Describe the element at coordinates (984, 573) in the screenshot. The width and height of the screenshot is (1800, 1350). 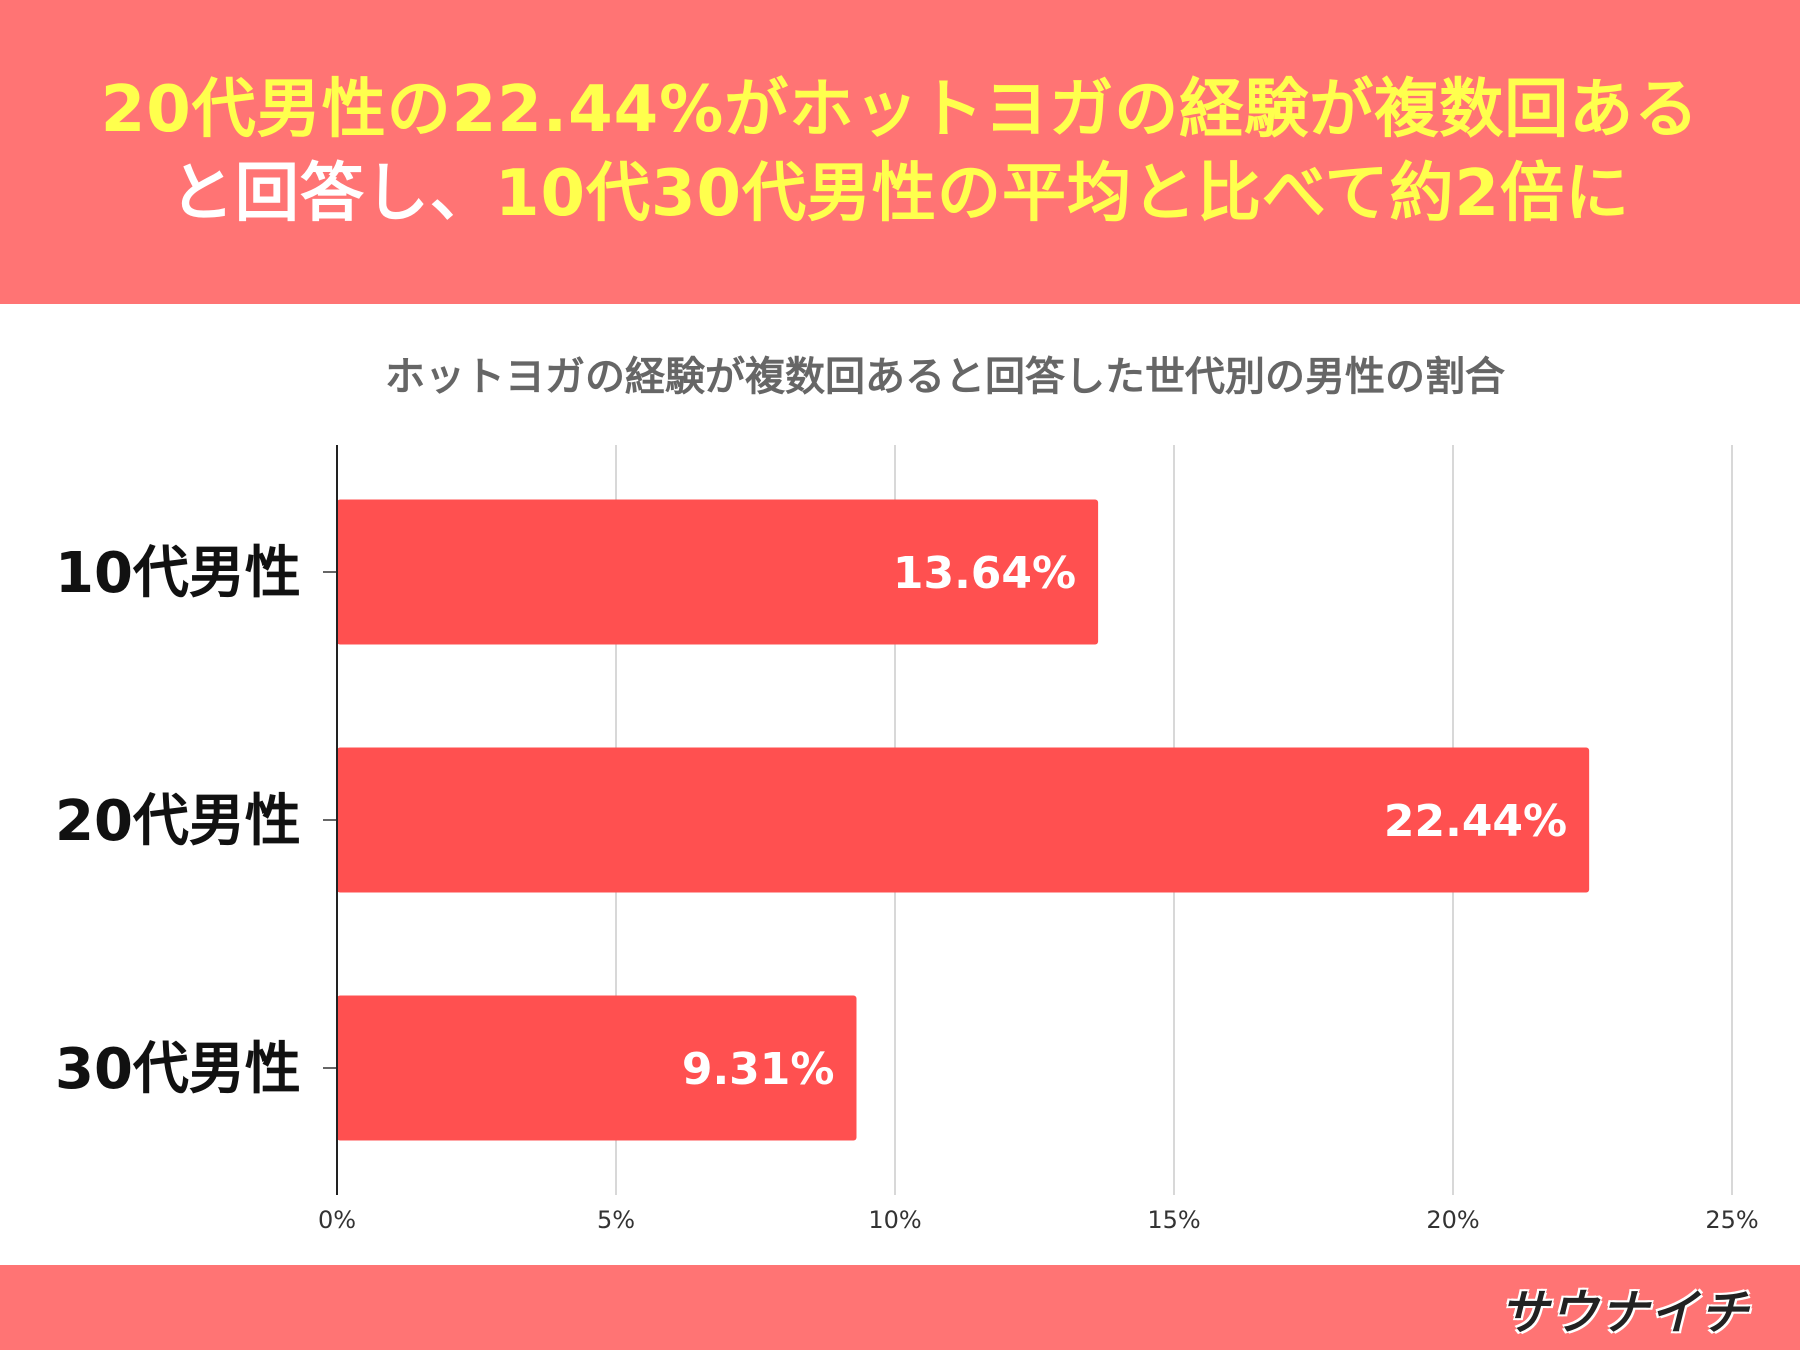
I see `bar-value-label: 13.64%` at that location.